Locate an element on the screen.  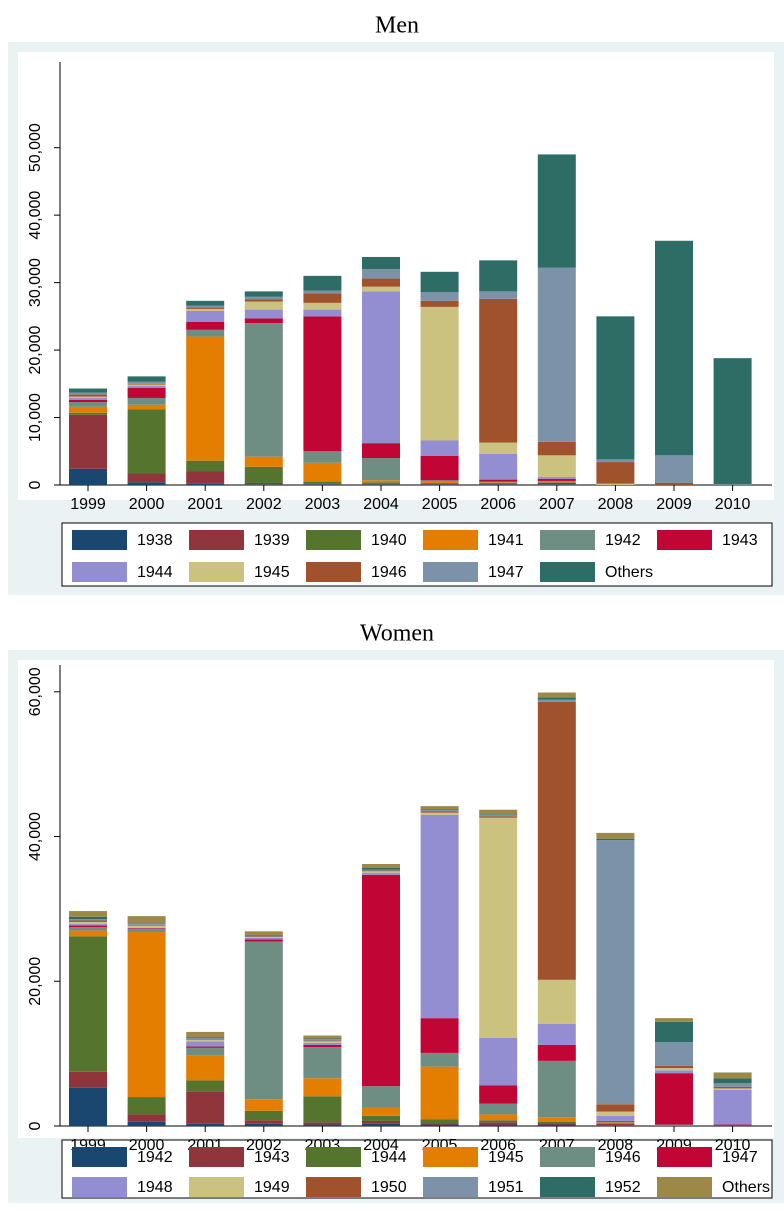
x-tick-label: 2006 is located at coordinates (498, 1145).